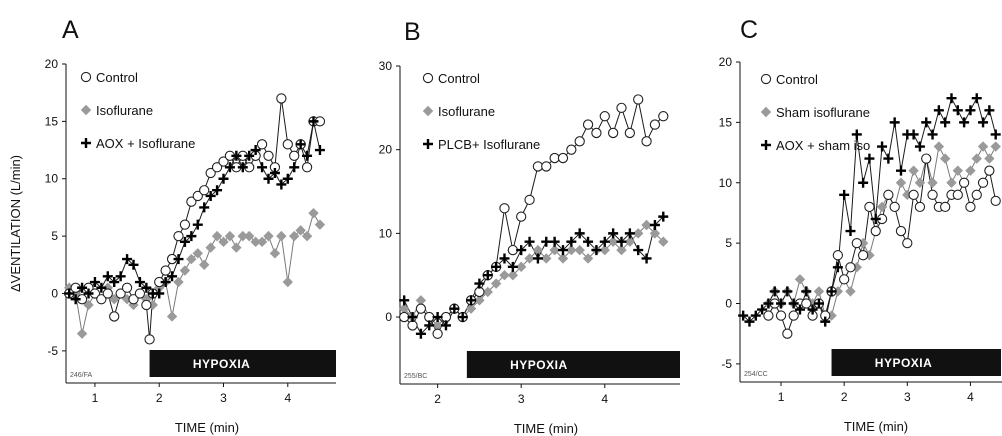  Describe the element at coordinates (437, 399) in the screenshot. I see `x-tick-label: 2` at that location.